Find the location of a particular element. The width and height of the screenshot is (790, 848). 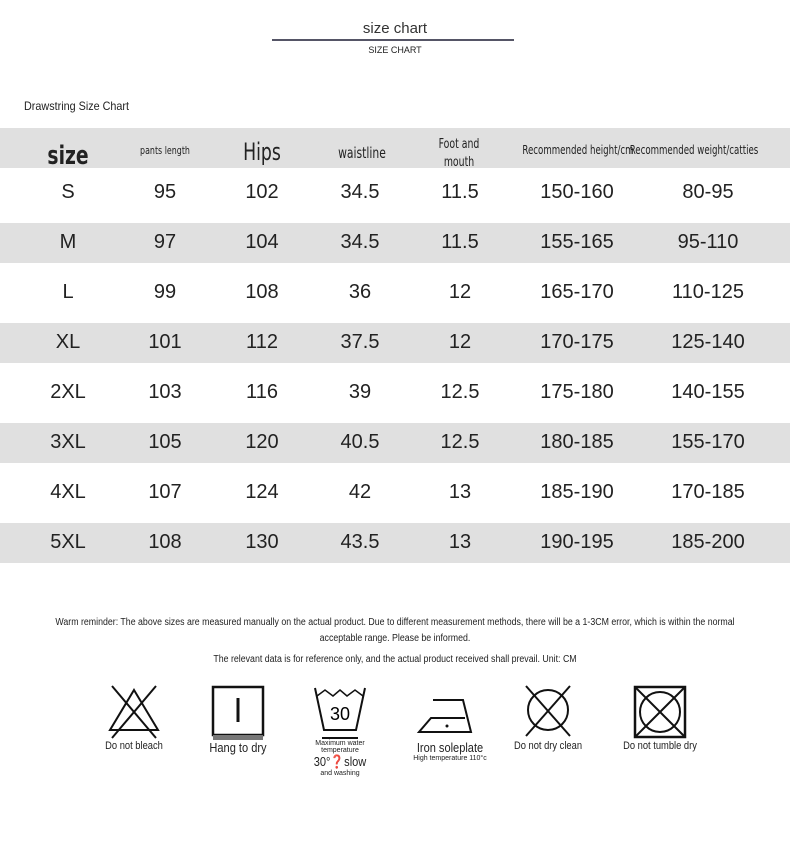

table-cell: 40.5 is located at coordinates (360, 442).